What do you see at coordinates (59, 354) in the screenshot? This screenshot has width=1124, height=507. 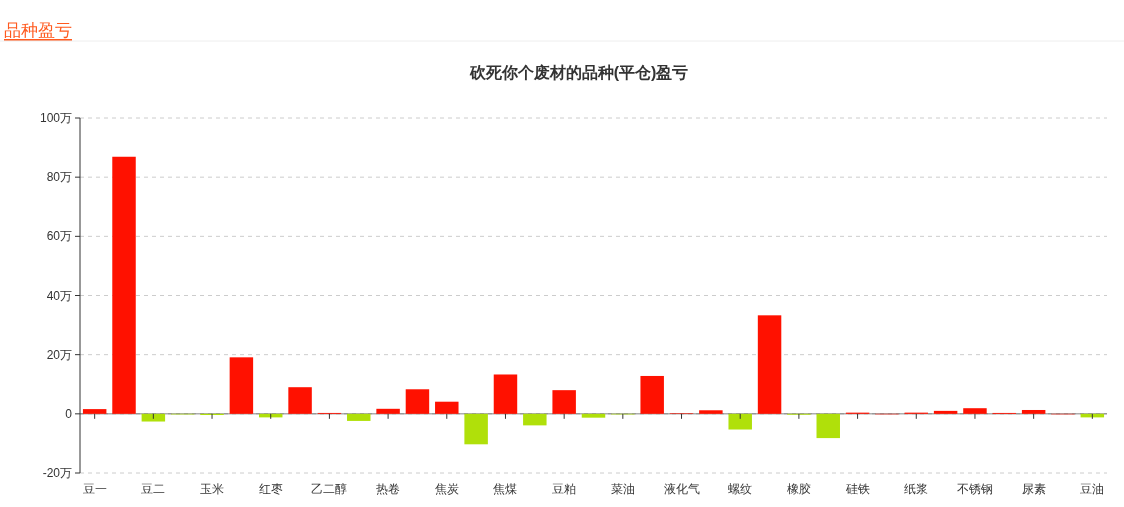 I see `y-tick-label: 20万` at bounding box center [59, 354].